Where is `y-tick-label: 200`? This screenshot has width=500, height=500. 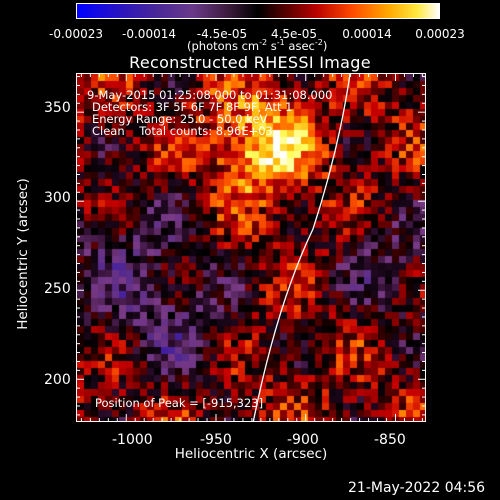
y-tick-label: 200 is located at coordinates (57, 380).